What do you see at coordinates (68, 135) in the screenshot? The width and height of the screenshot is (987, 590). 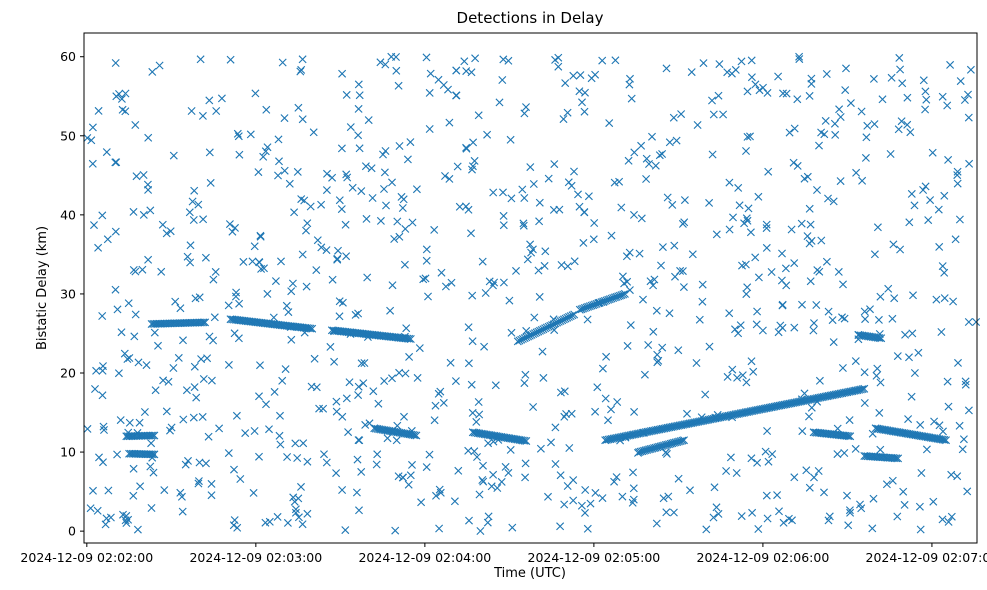 I see `y-tick-label: 50` at bounding box center [68, 135].